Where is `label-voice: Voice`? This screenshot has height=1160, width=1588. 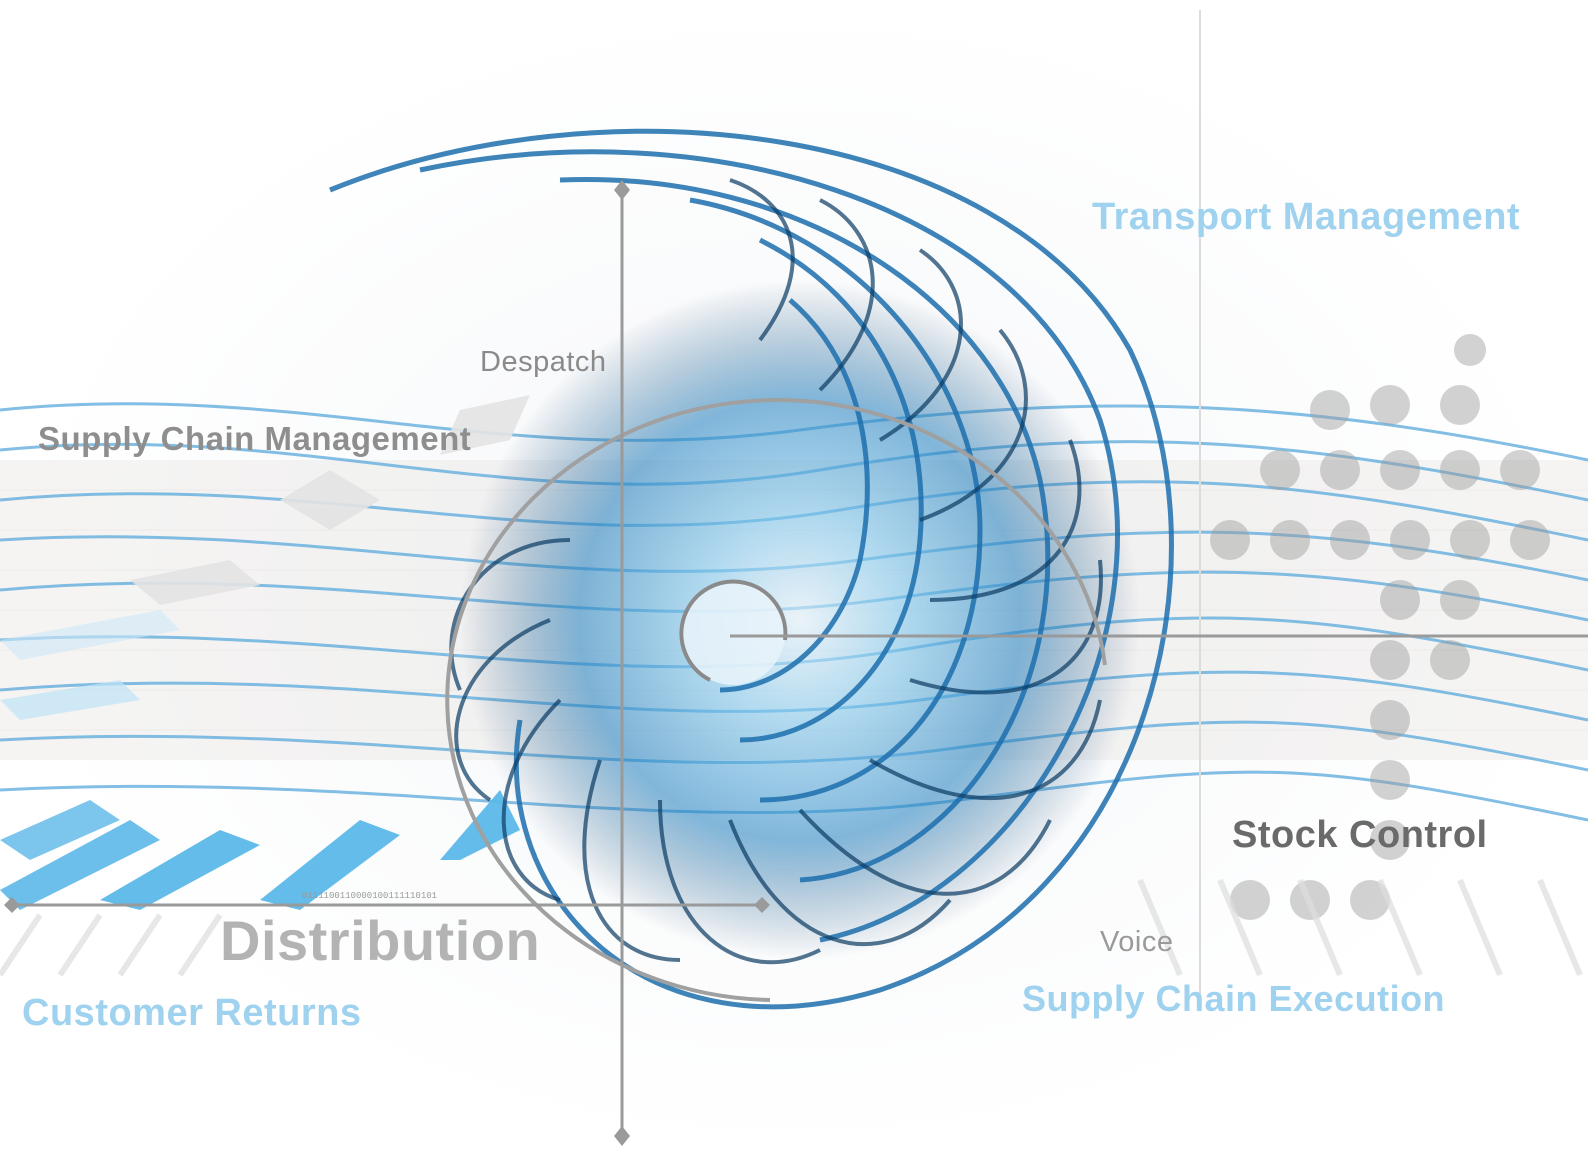 label-voice: Voice is located at coordinates (1137, 942).